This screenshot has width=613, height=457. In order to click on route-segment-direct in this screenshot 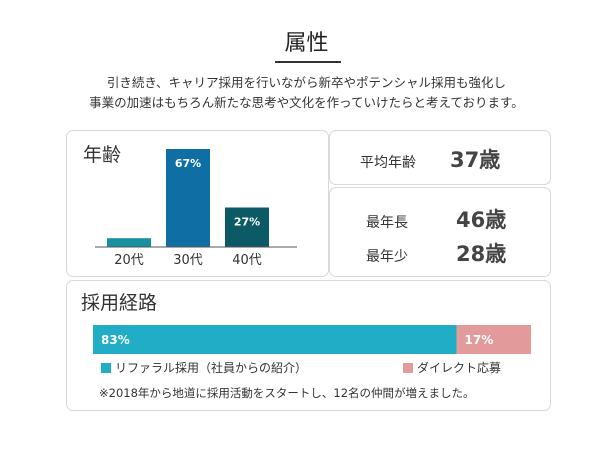, I will do `click(493, 339)`.